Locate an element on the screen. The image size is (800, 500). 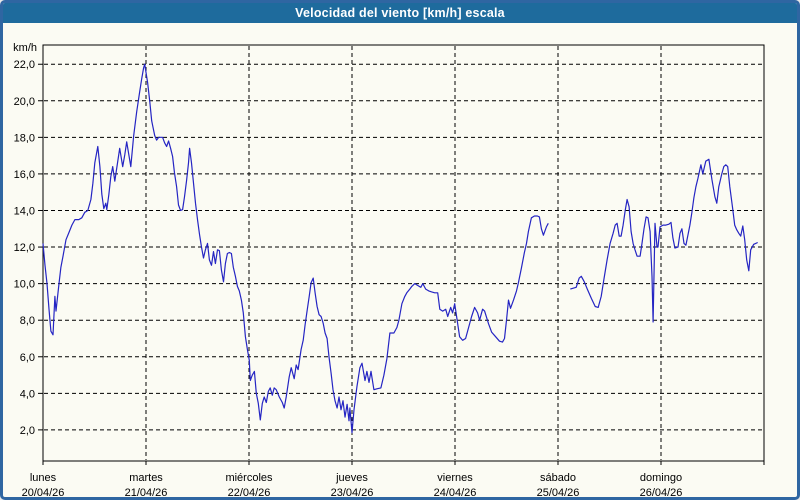
x-day-date-label: 23/04/26 is located at coordinates (352, 493).